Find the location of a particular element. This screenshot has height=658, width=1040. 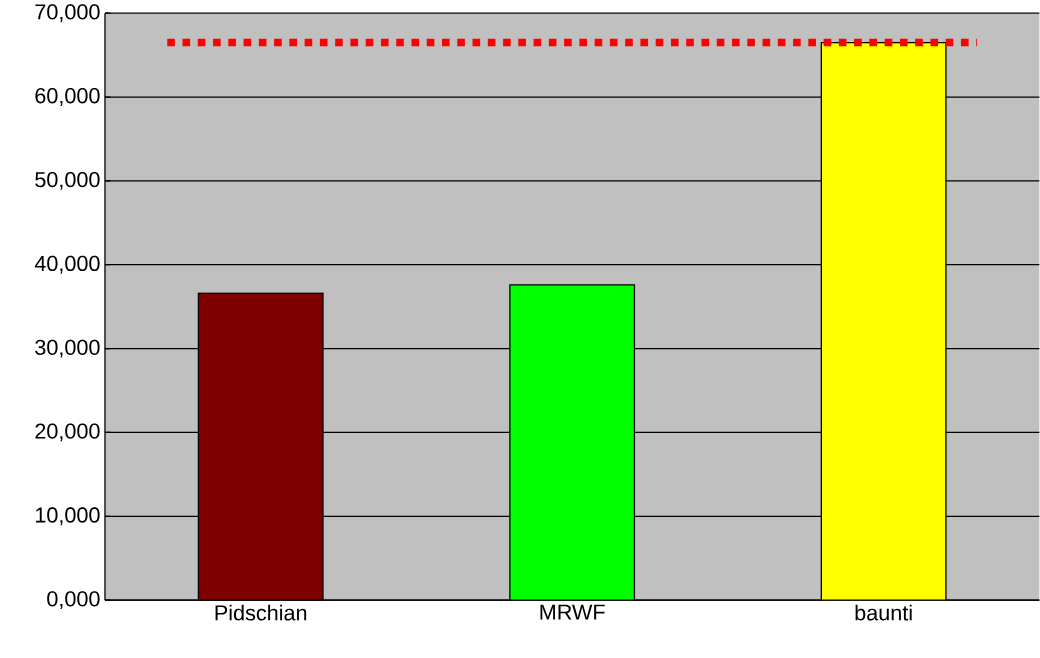

y-tick-label: 20,000 is located at coordinates (67, 432).